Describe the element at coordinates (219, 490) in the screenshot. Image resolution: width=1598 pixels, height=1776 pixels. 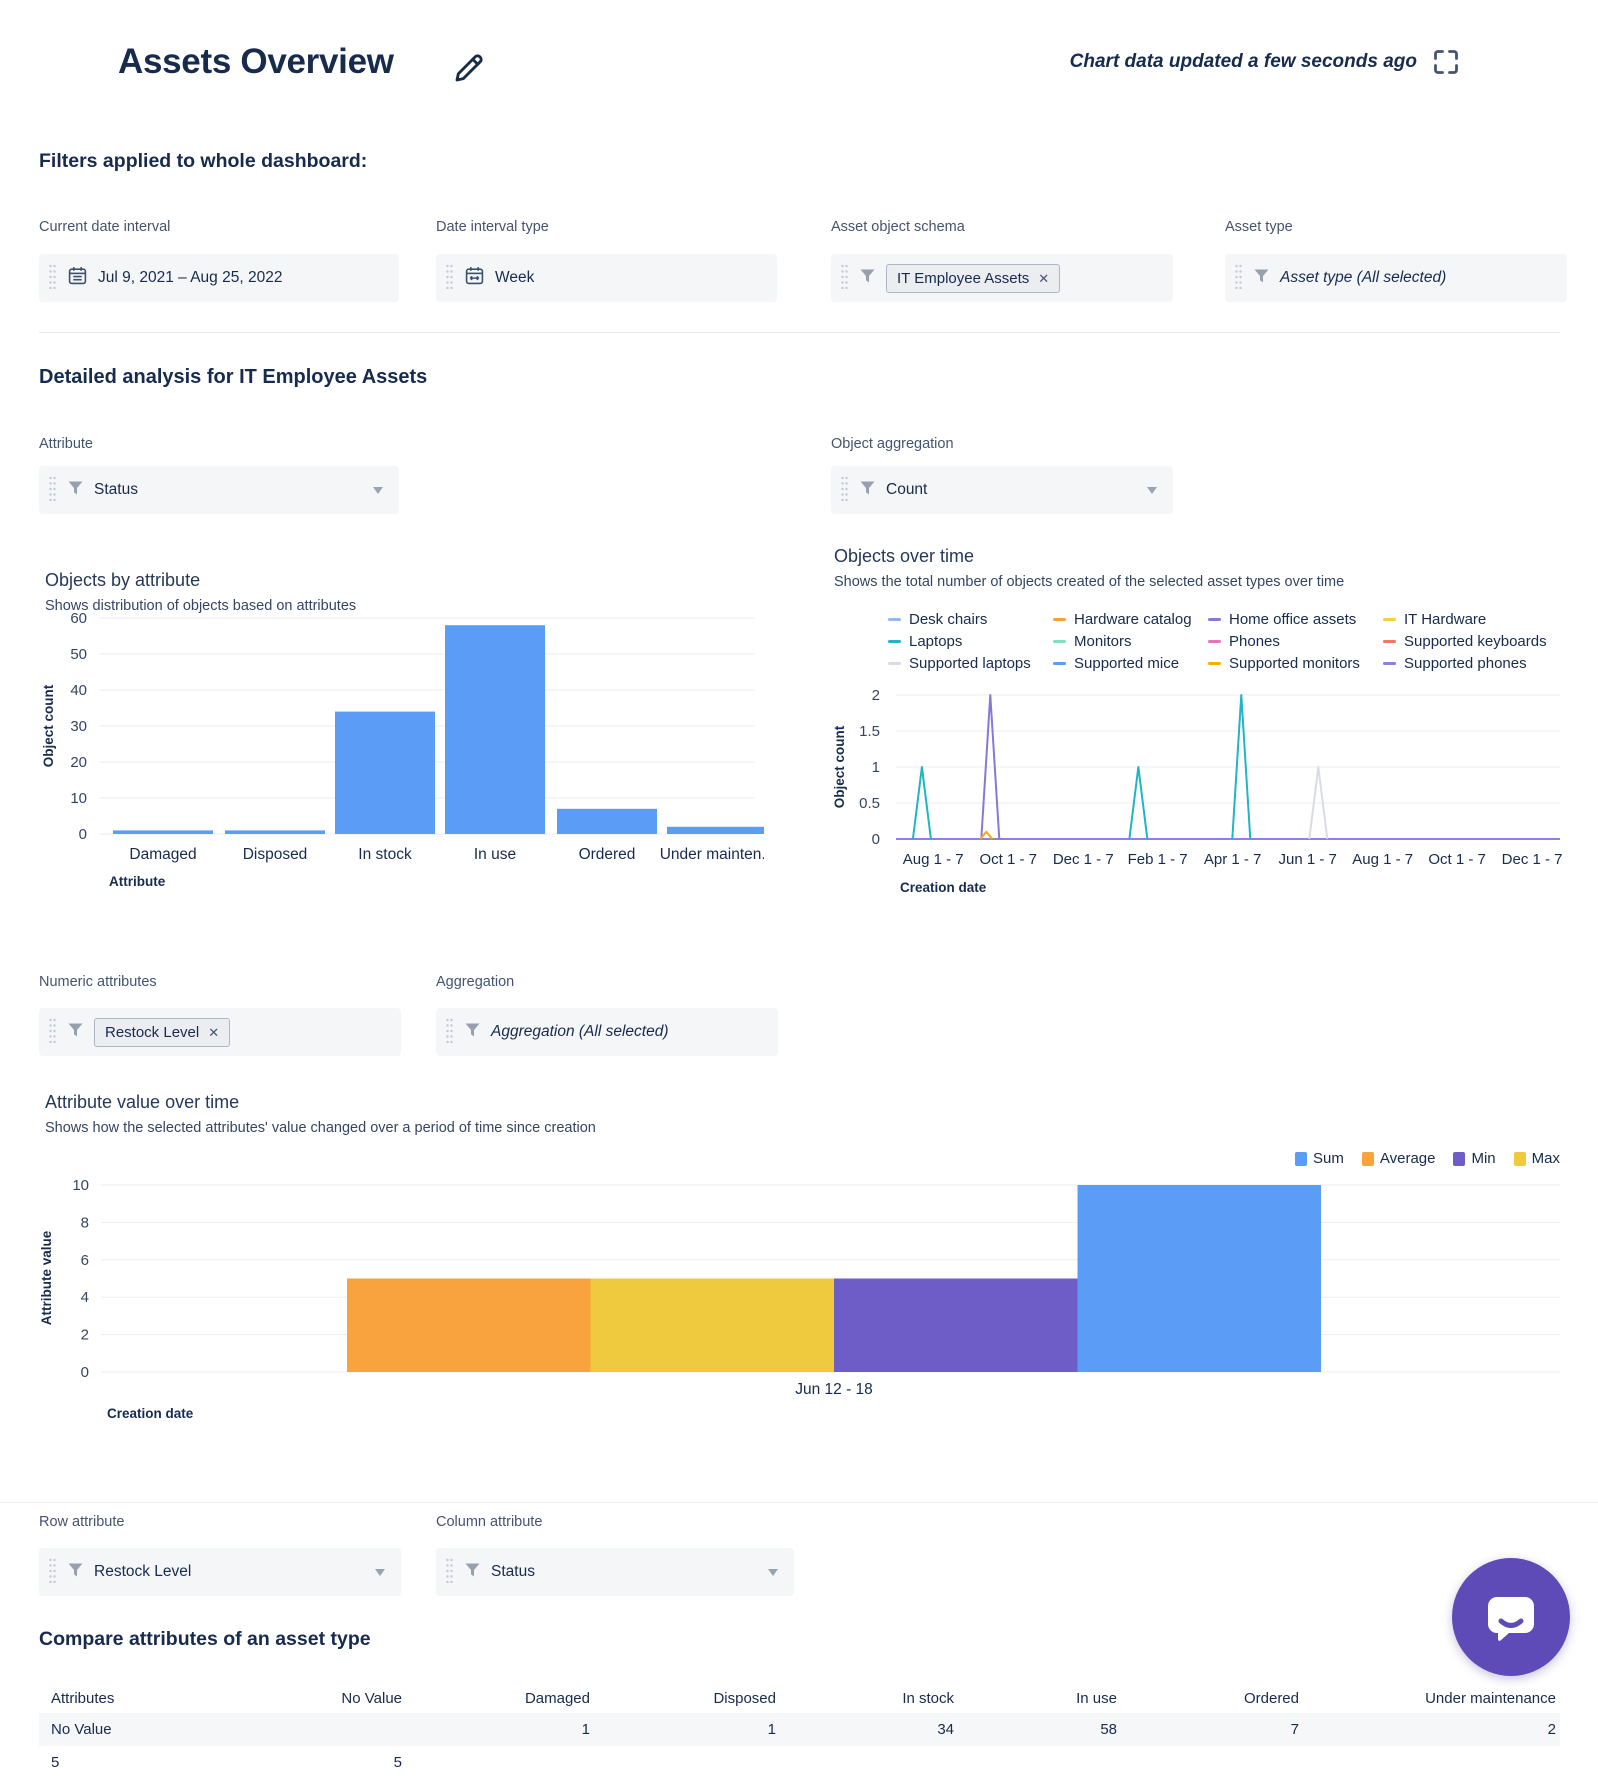
I see `attribute-dropdown: Status` at that location.